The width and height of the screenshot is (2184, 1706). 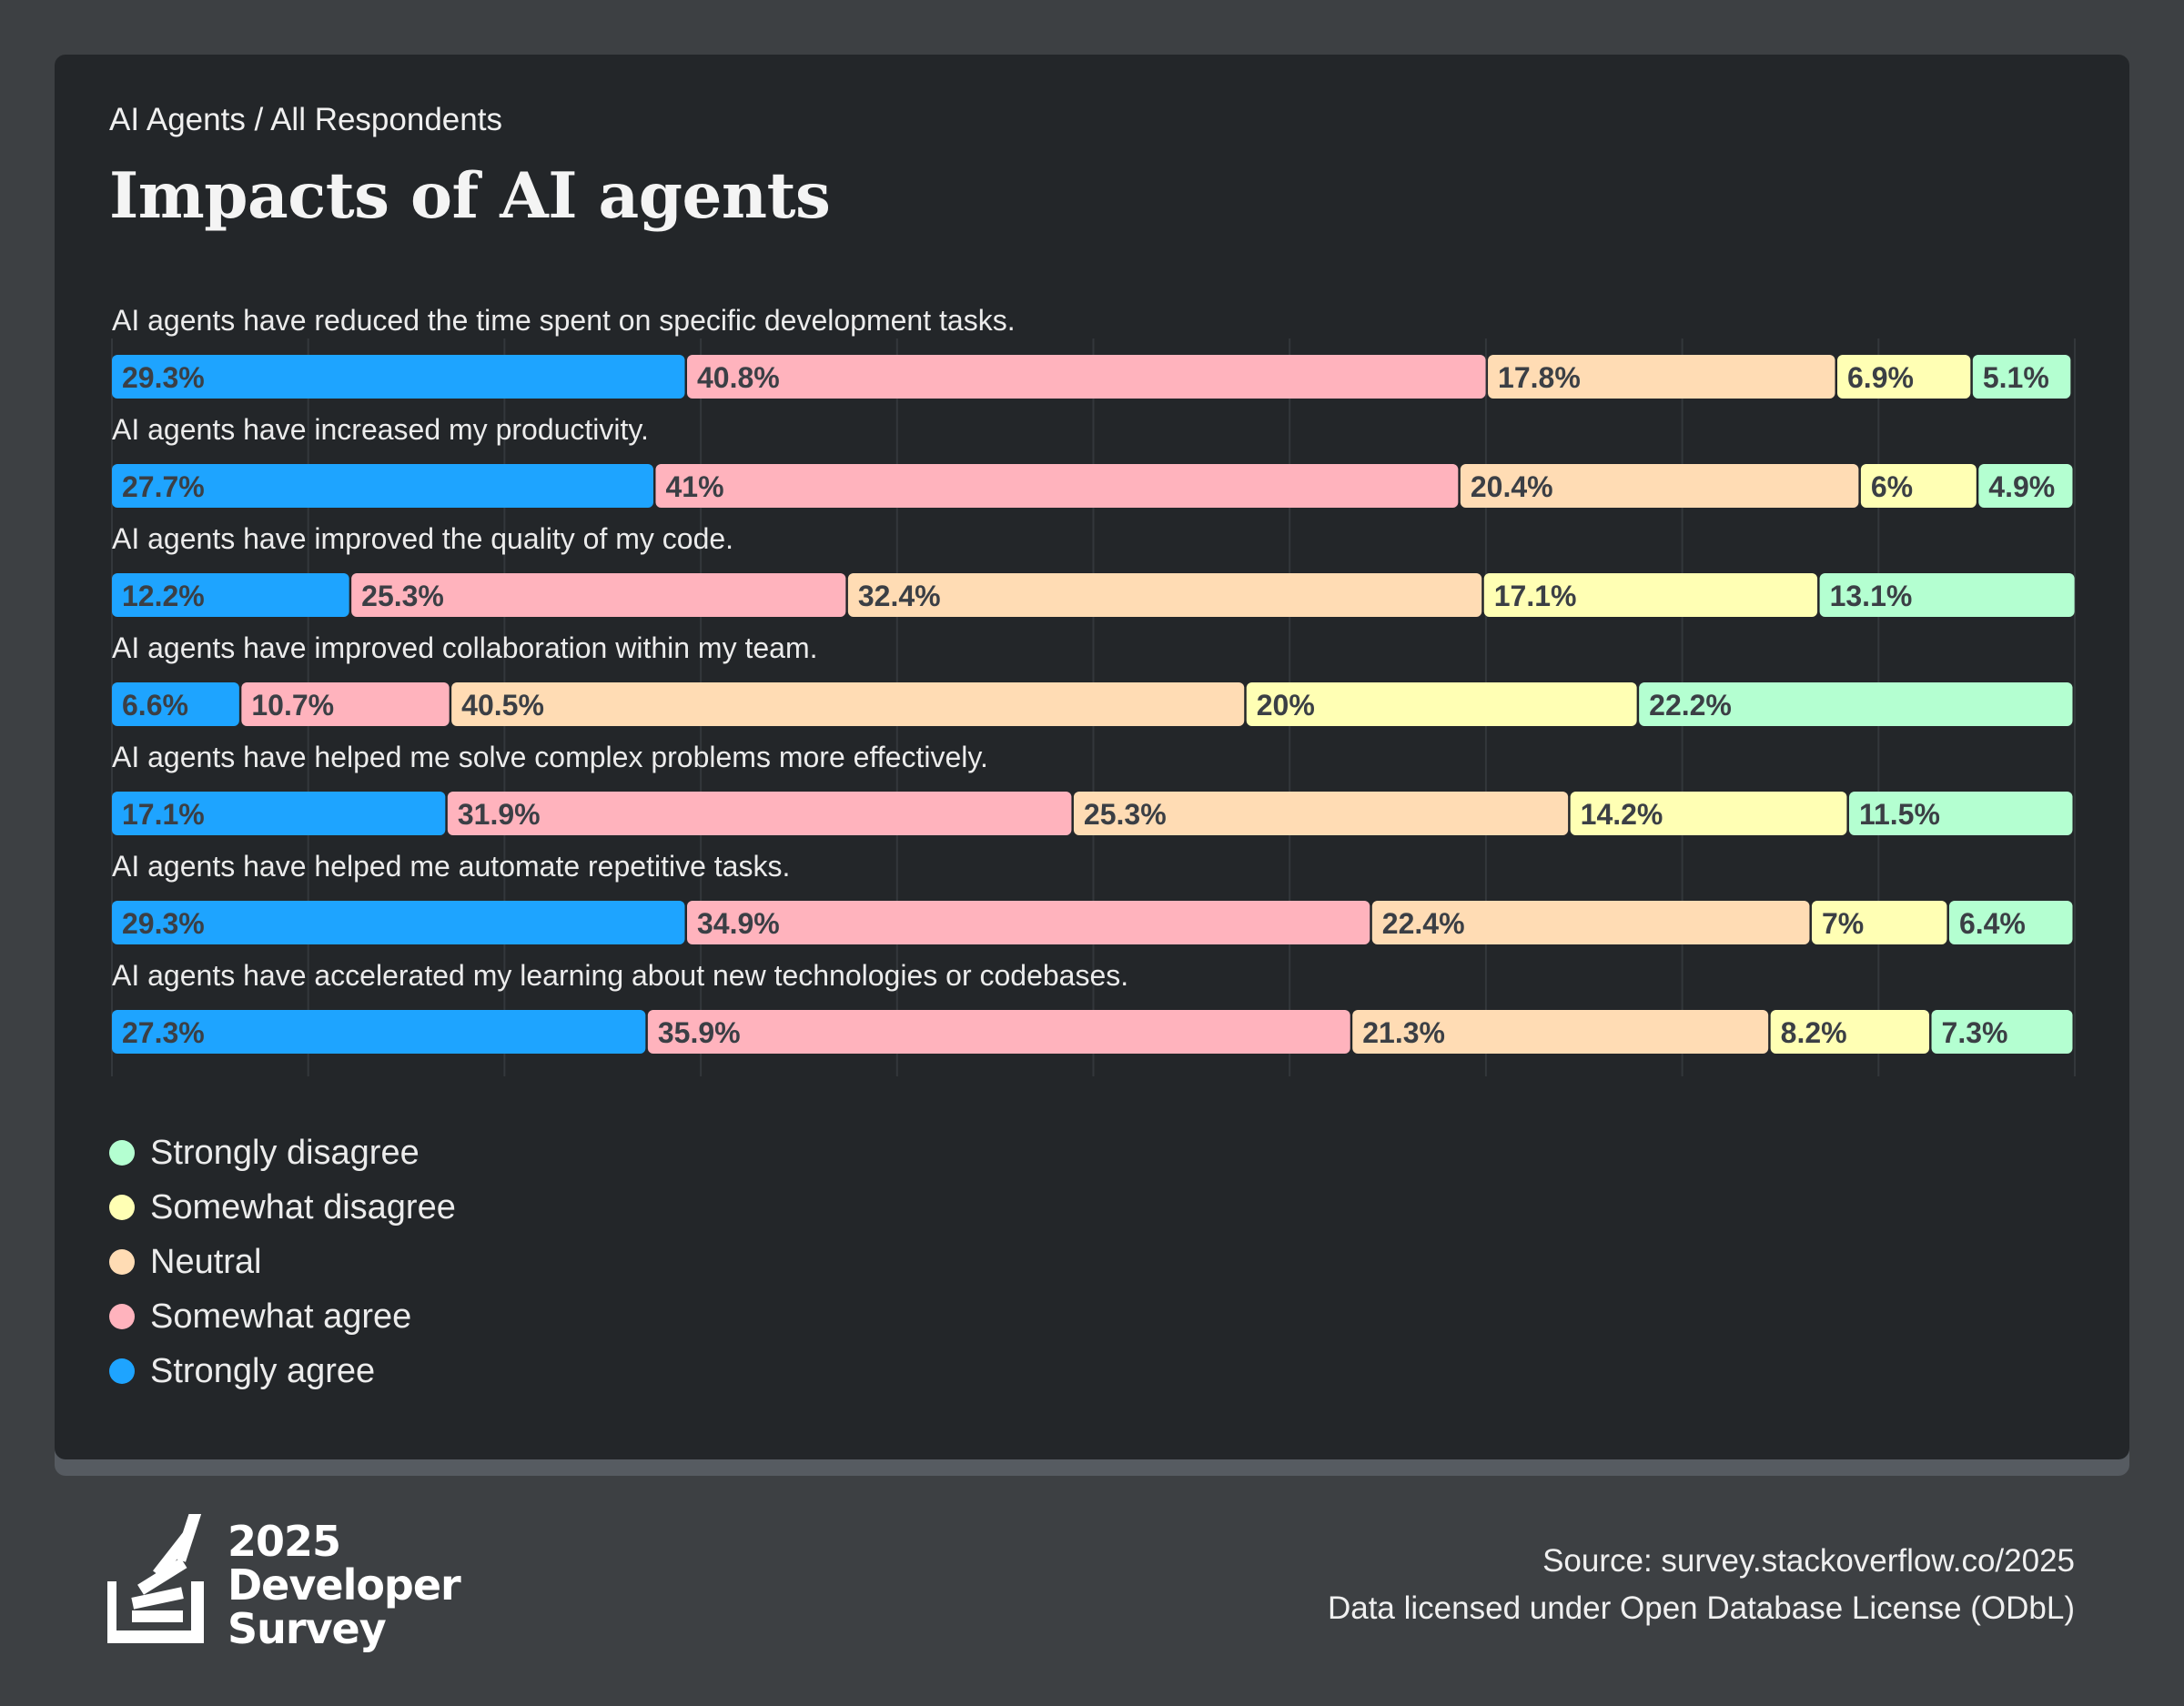 I want to click on legend-item-somewhat-agree: Somewhat agree, so click(x=283, y=1316).